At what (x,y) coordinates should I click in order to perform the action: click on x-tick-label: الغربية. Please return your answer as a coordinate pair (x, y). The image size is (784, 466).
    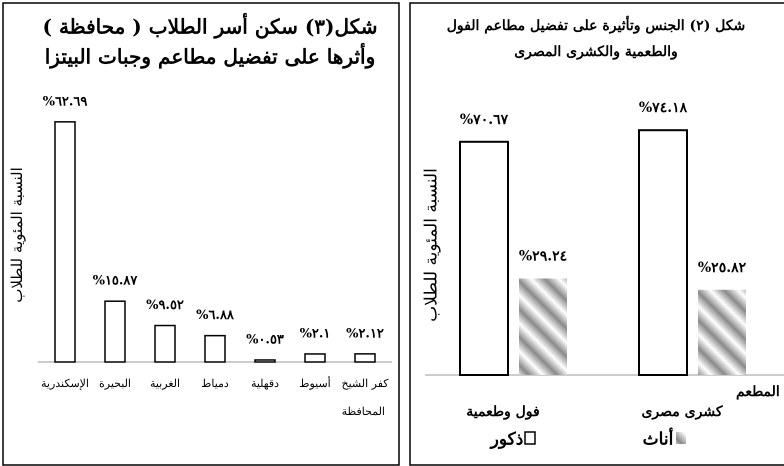
    Looking at the image, I should click on (165, 383).